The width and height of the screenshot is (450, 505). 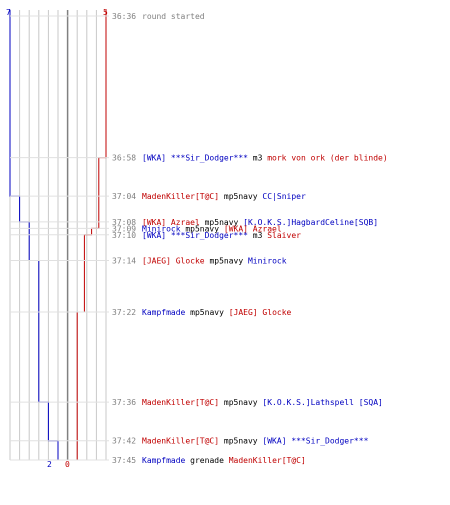 I want to click on event-row: 36:36 round started, so click(x=107, y=16).